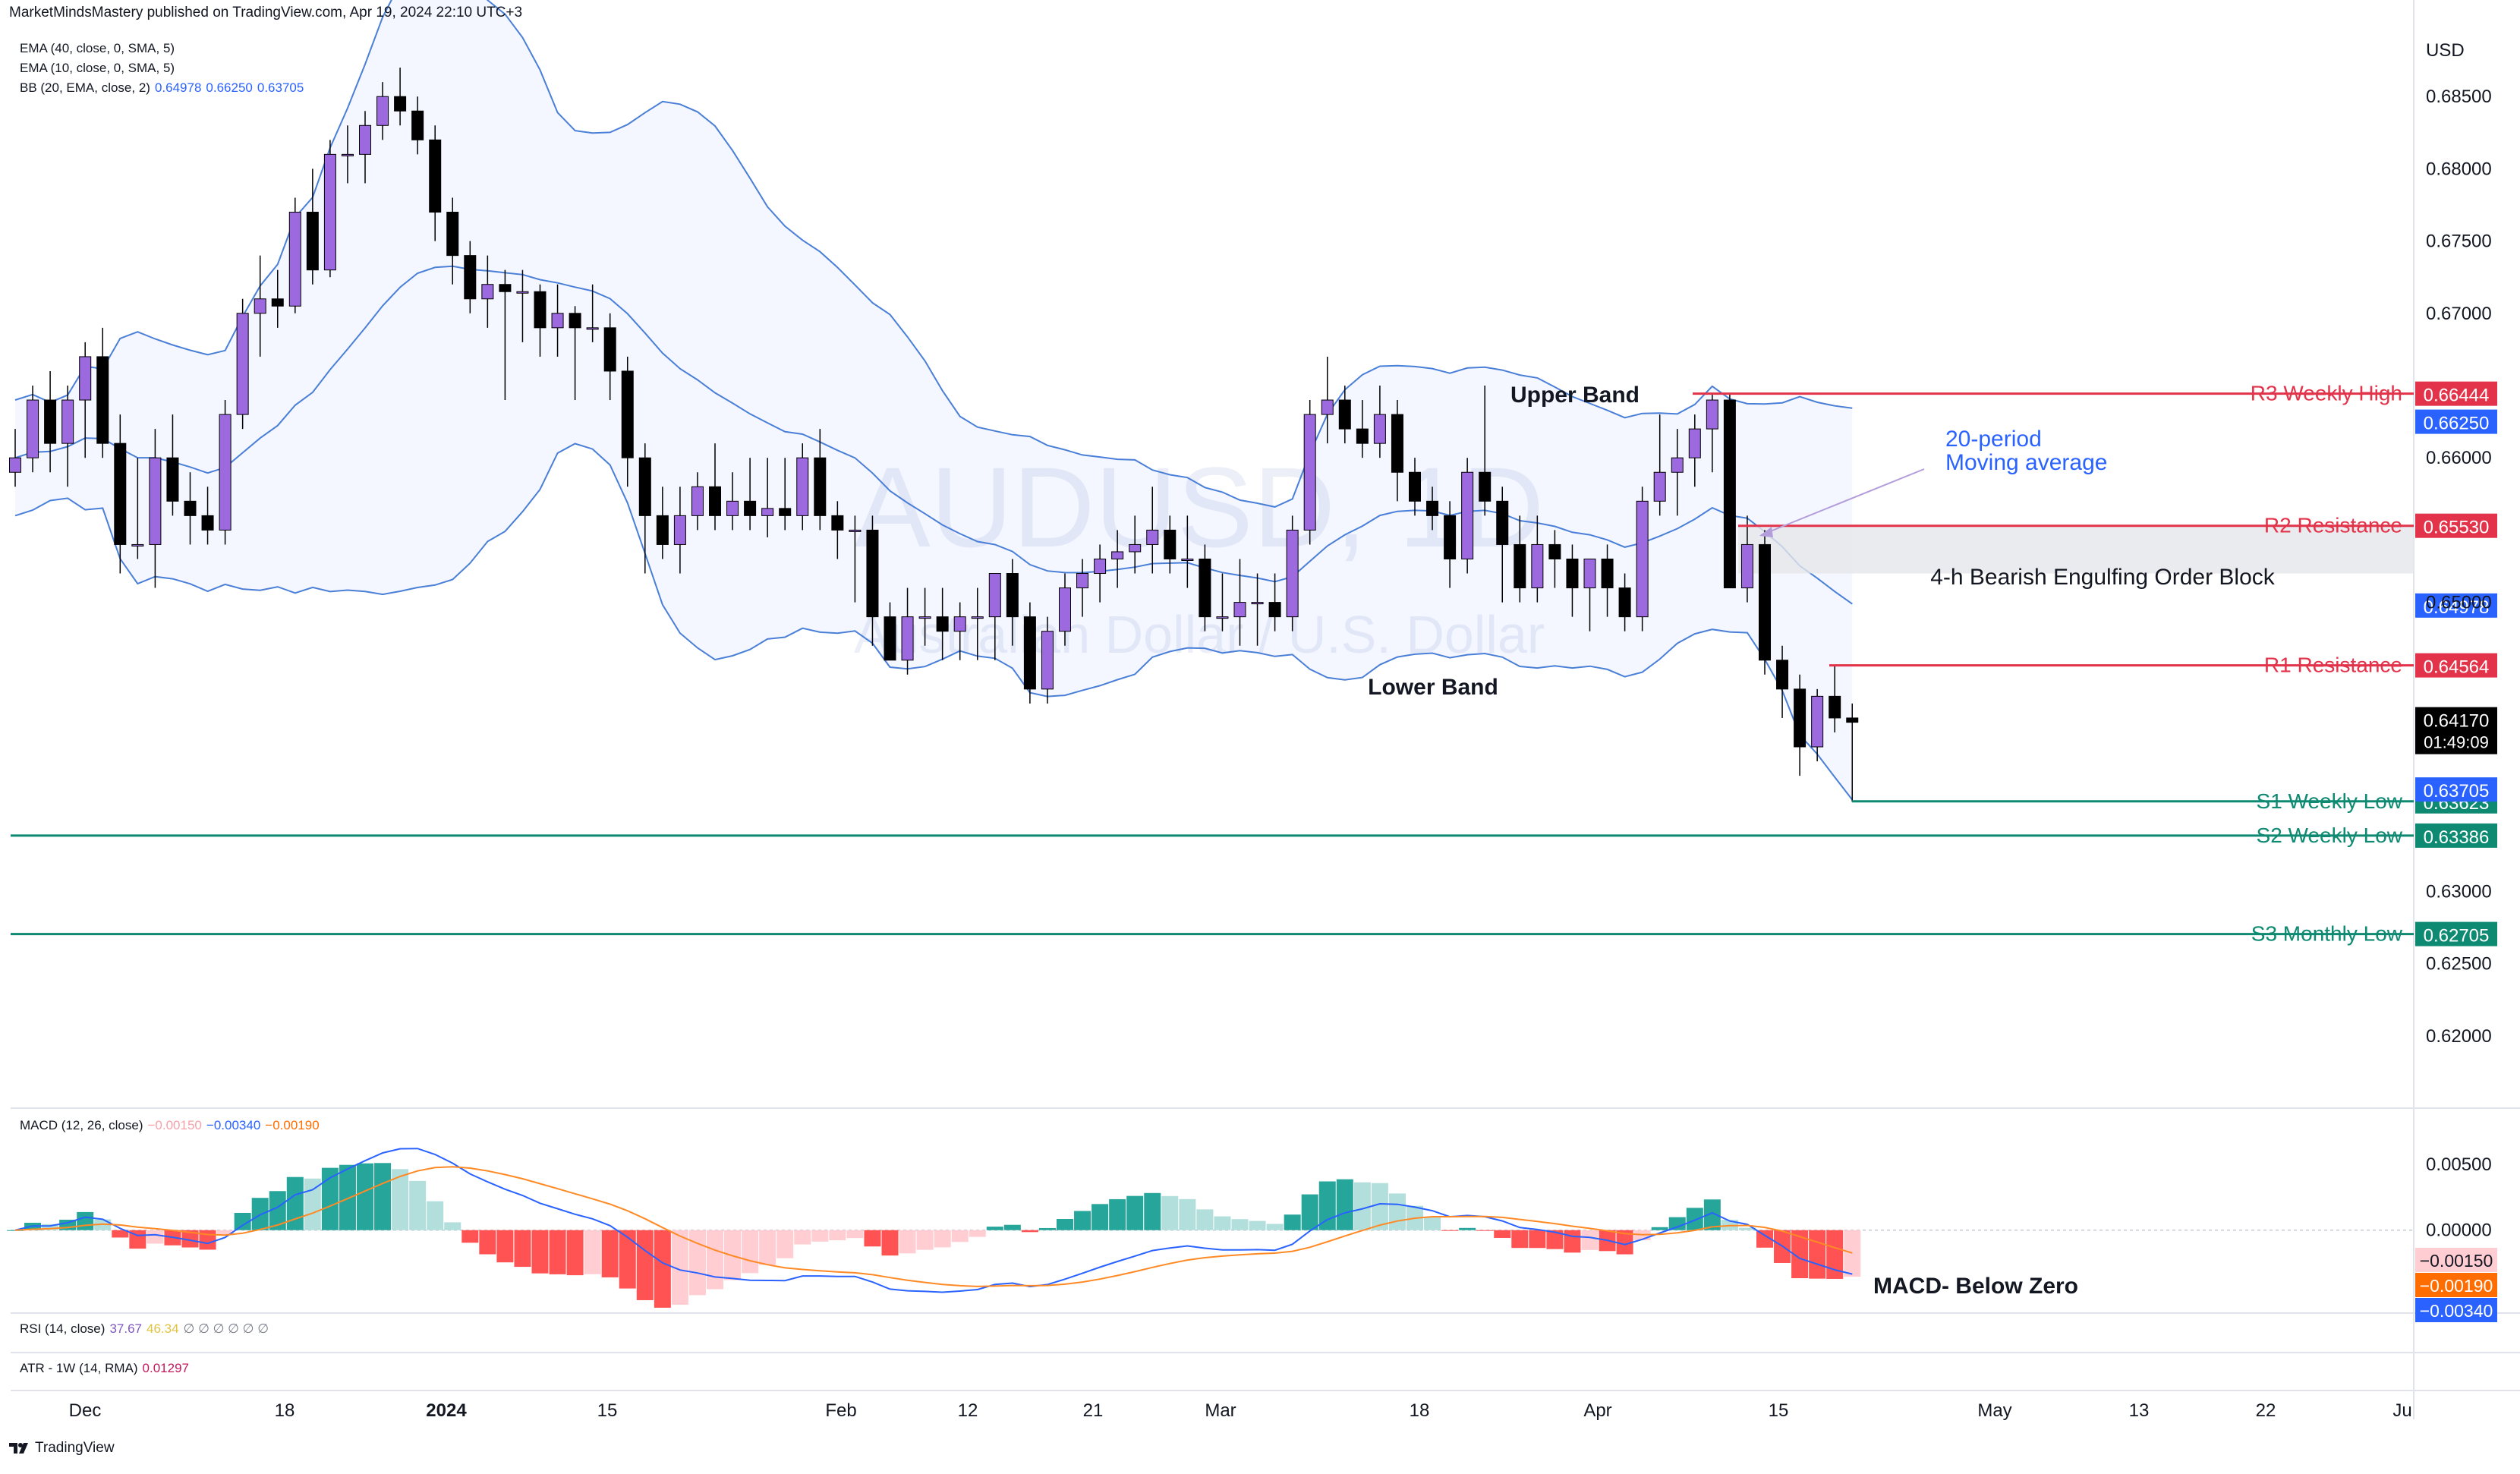 This screenshot has width=2520, height=1474. Describe the element at coordinates (2459, 965) in the screenshot. I see `y-tick-label: 0.62500` at that location.